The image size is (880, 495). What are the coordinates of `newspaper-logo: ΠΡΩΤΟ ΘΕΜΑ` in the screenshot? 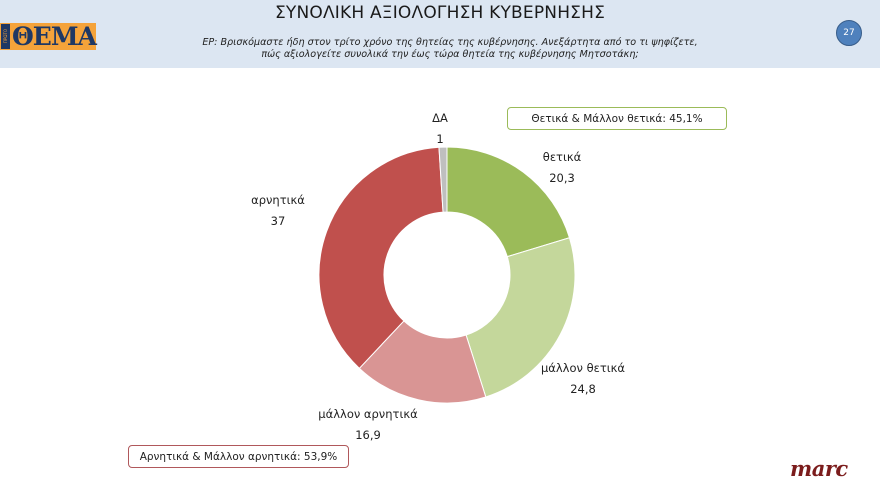 It's located at (48, 36).